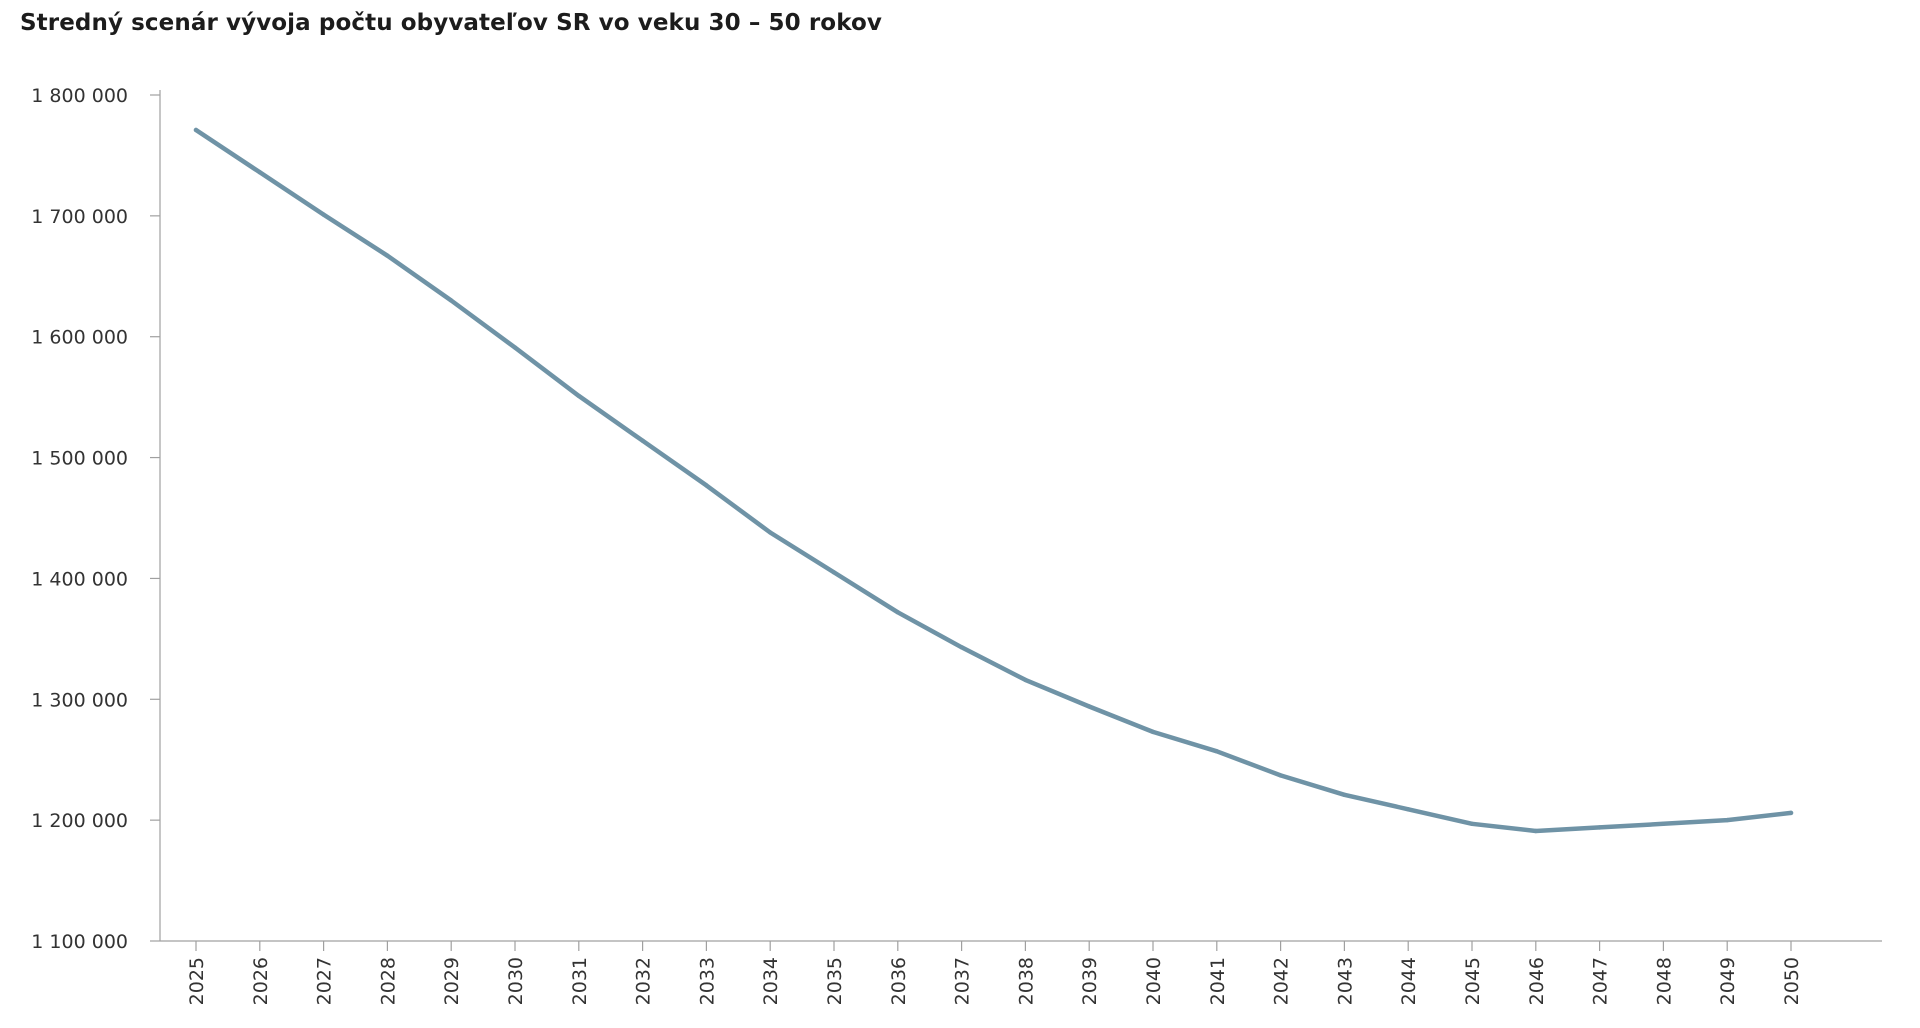 The height and width of the screenshot is (1028, 1920). What do you see at coordinates (1218, 981) in the screenshot?
I see `x-tick-label: 2041` at bounding box center [1218, 981].